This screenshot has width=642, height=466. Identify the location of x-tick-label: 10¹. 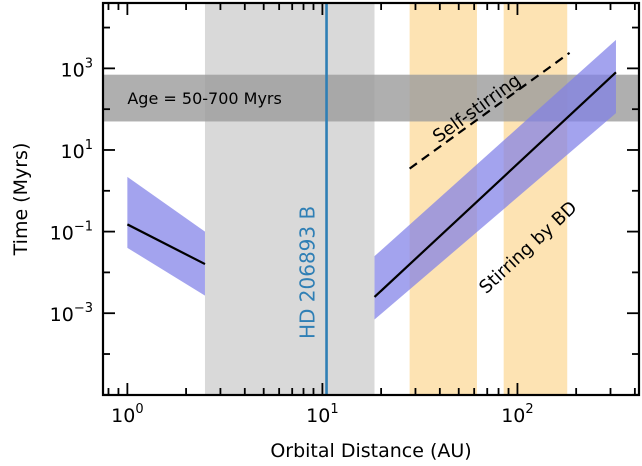
(322, 414).